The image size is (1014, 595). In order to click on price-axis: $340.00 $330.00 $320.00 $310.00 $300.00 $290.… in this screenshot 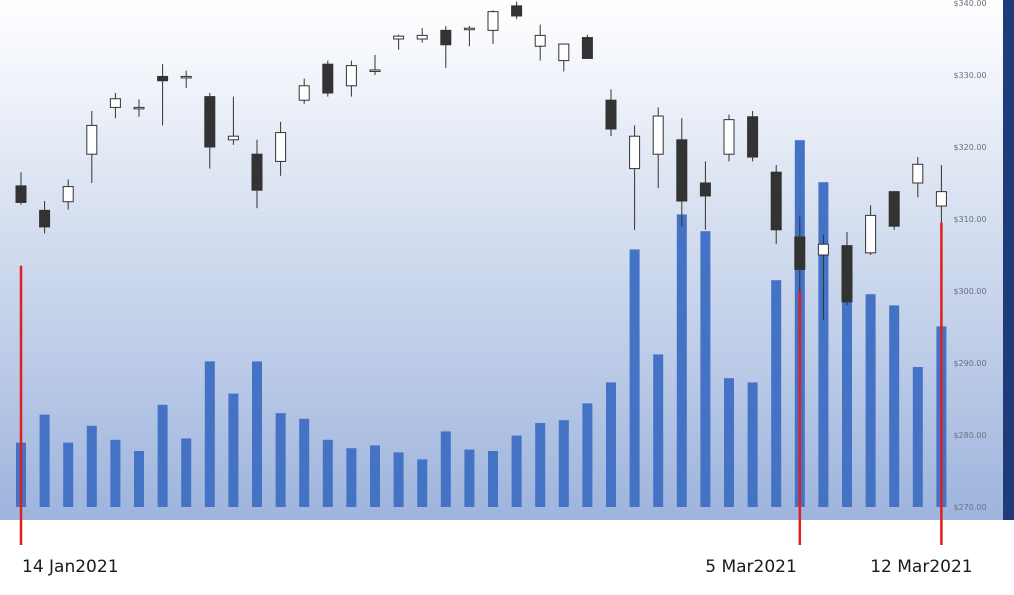, I will do `click(969, 256)`.